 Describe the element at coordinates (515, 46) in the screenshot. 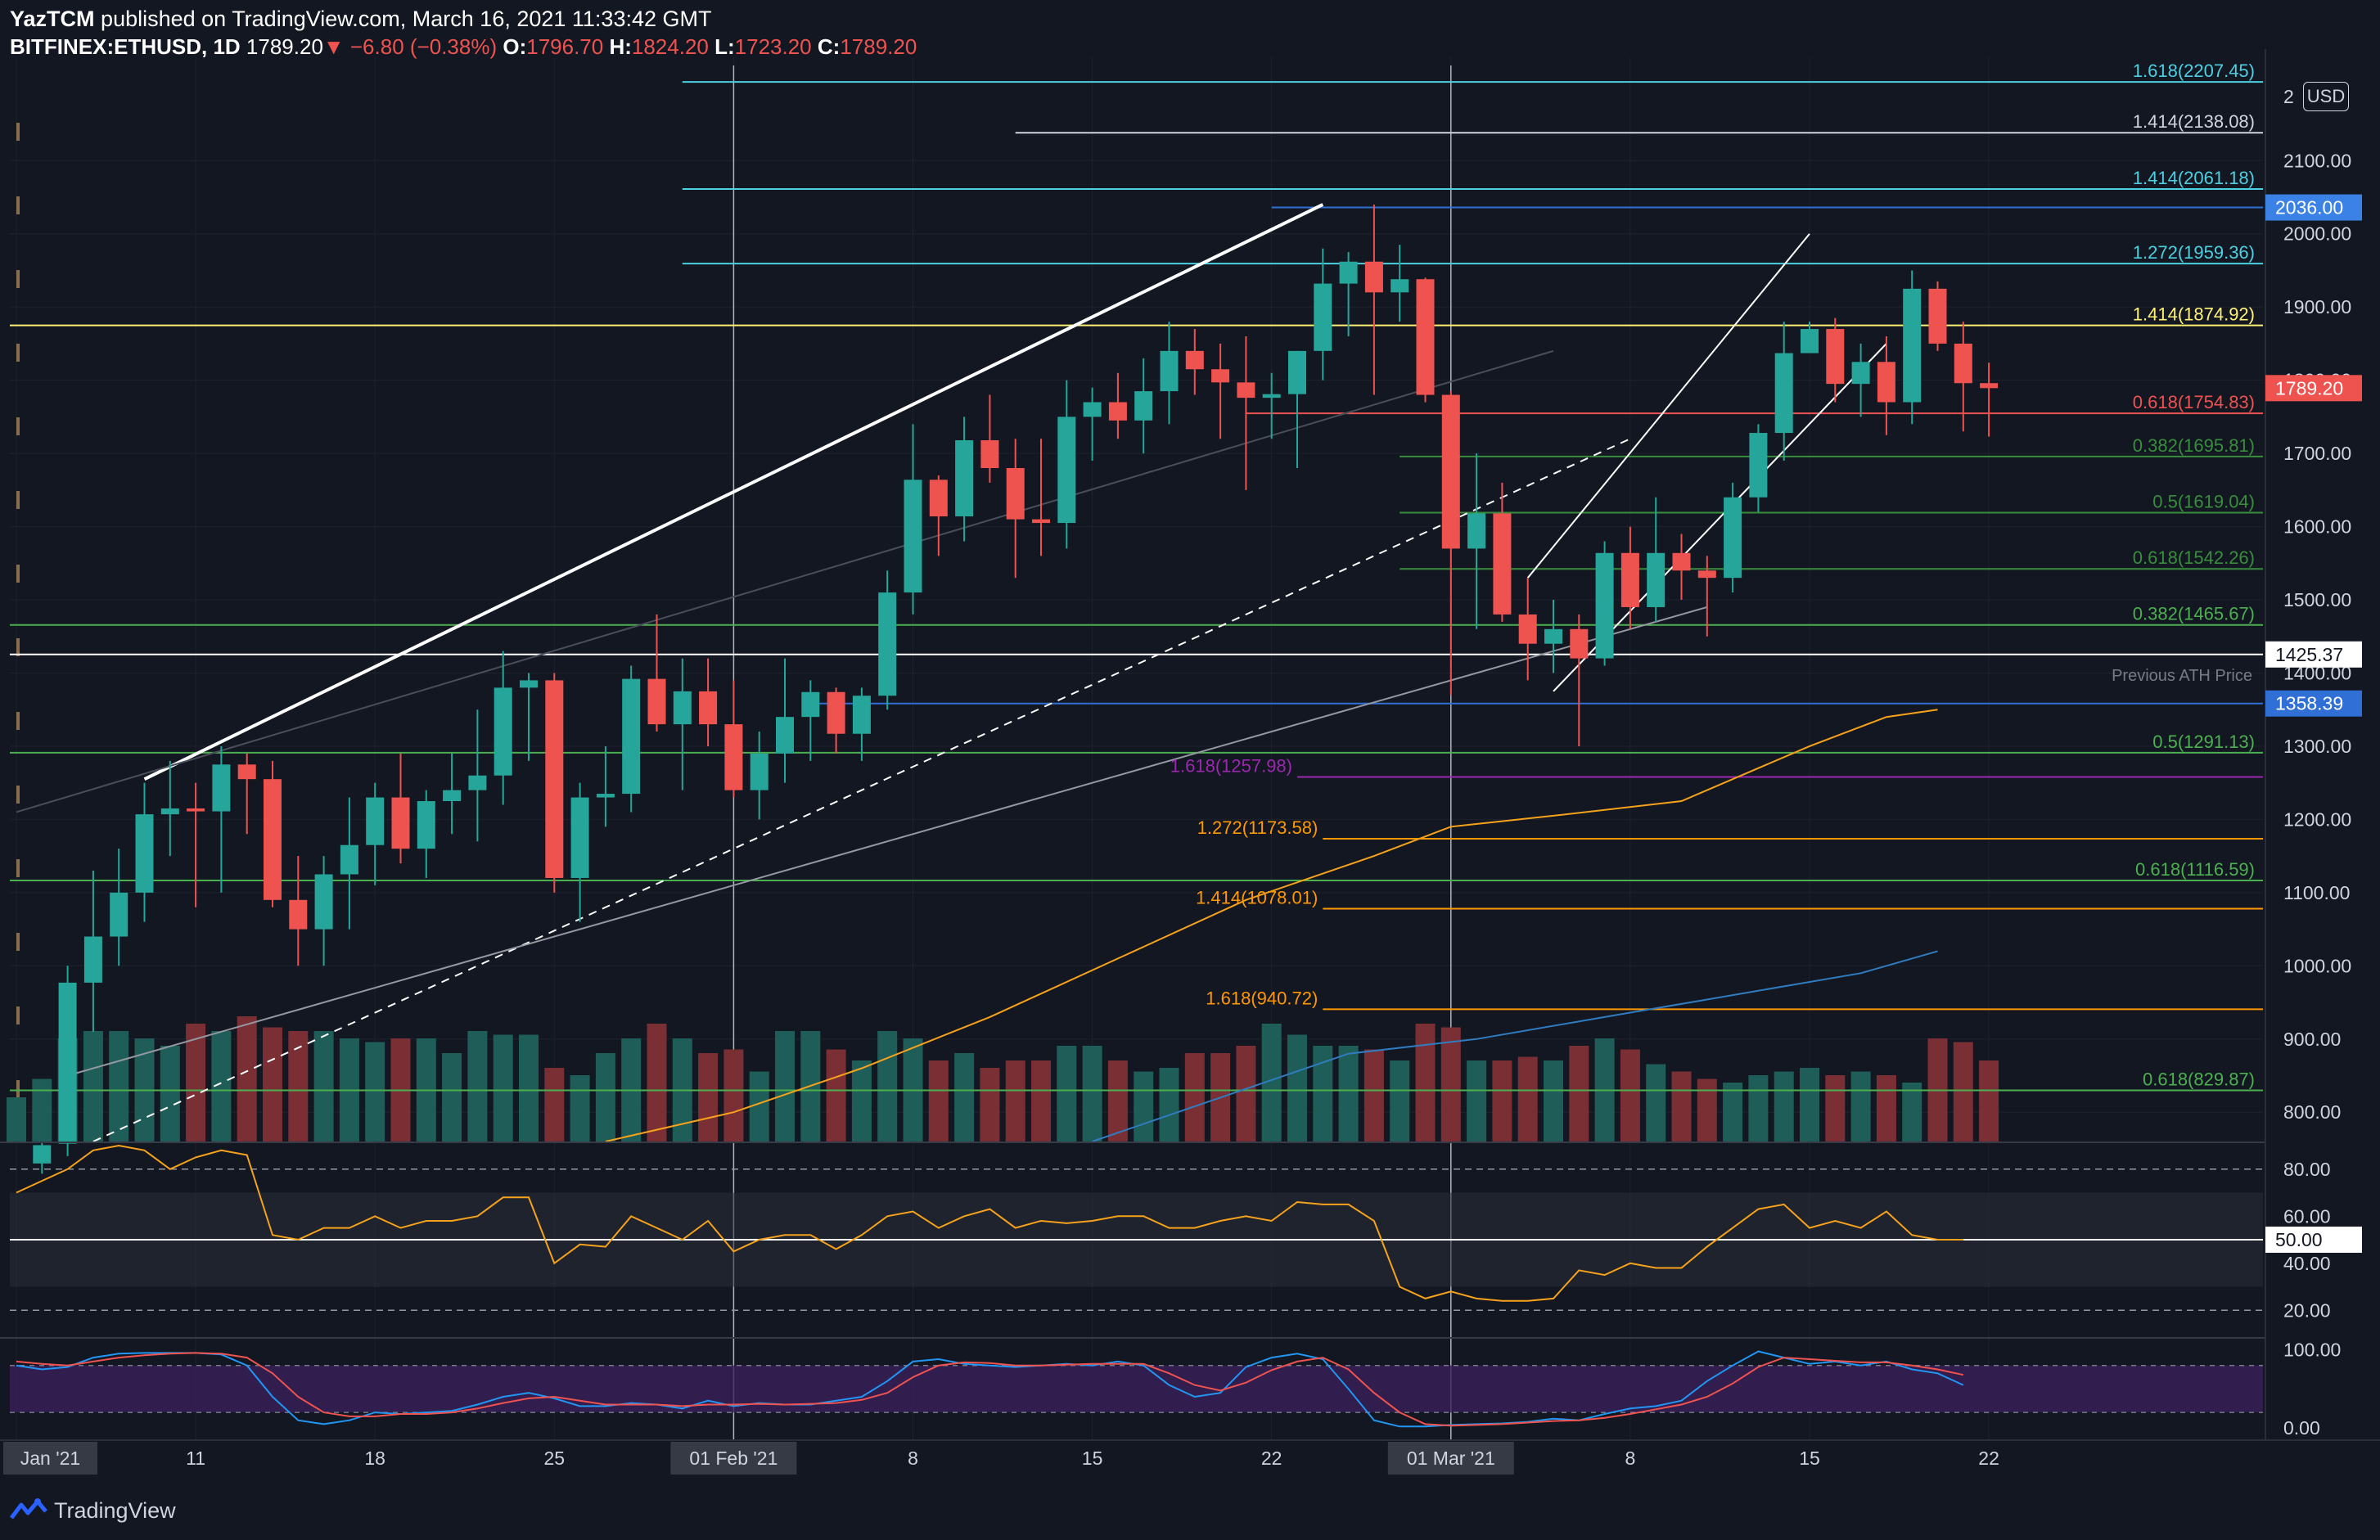

I see `open-label: O:` at that location.